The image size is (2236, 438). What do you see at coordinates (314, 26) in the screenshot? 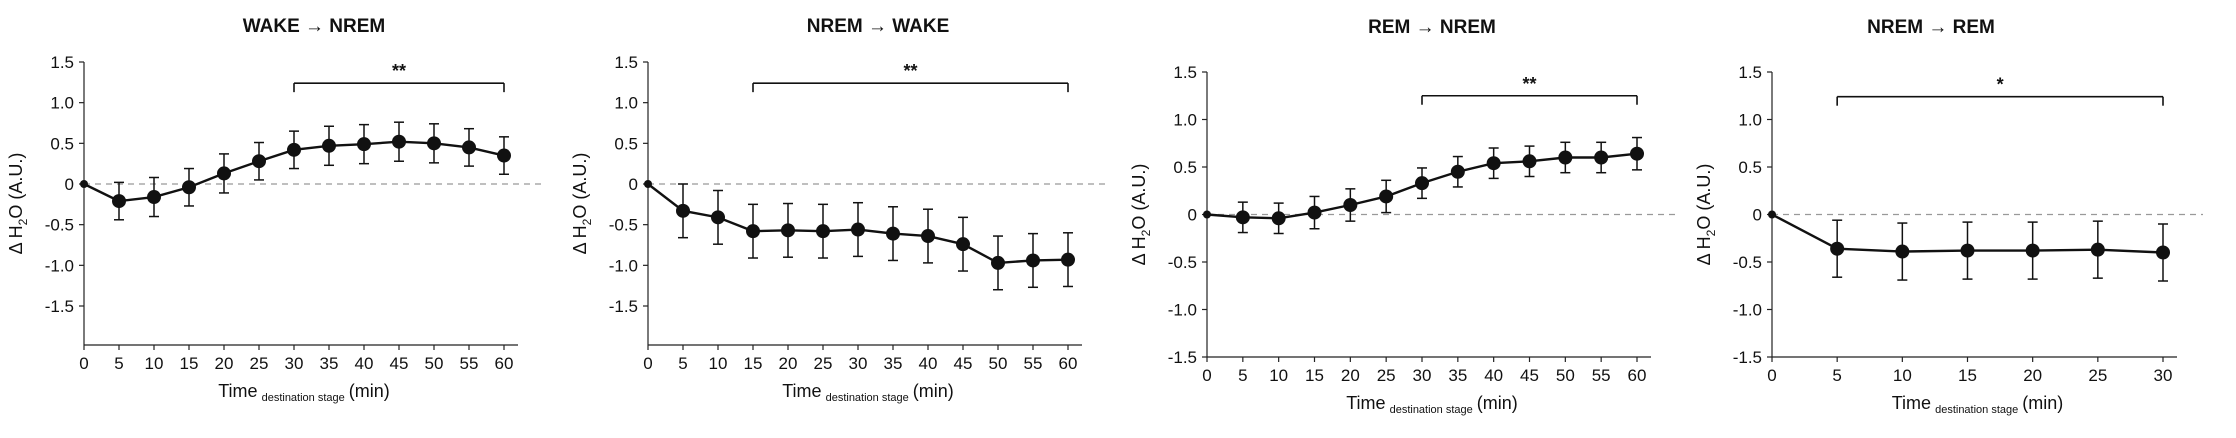
I see `chart-title: WAKE → NREM` at bounding box center [314, 26].